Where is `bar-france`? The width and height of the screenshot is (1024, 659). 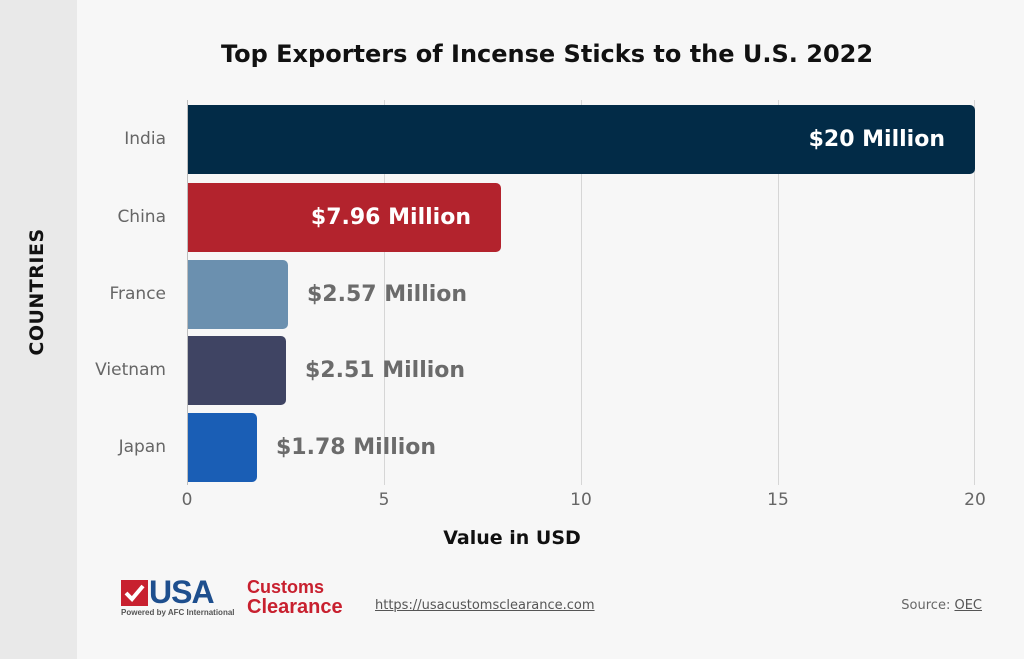 bar-france is located at coordinates (237, 294).